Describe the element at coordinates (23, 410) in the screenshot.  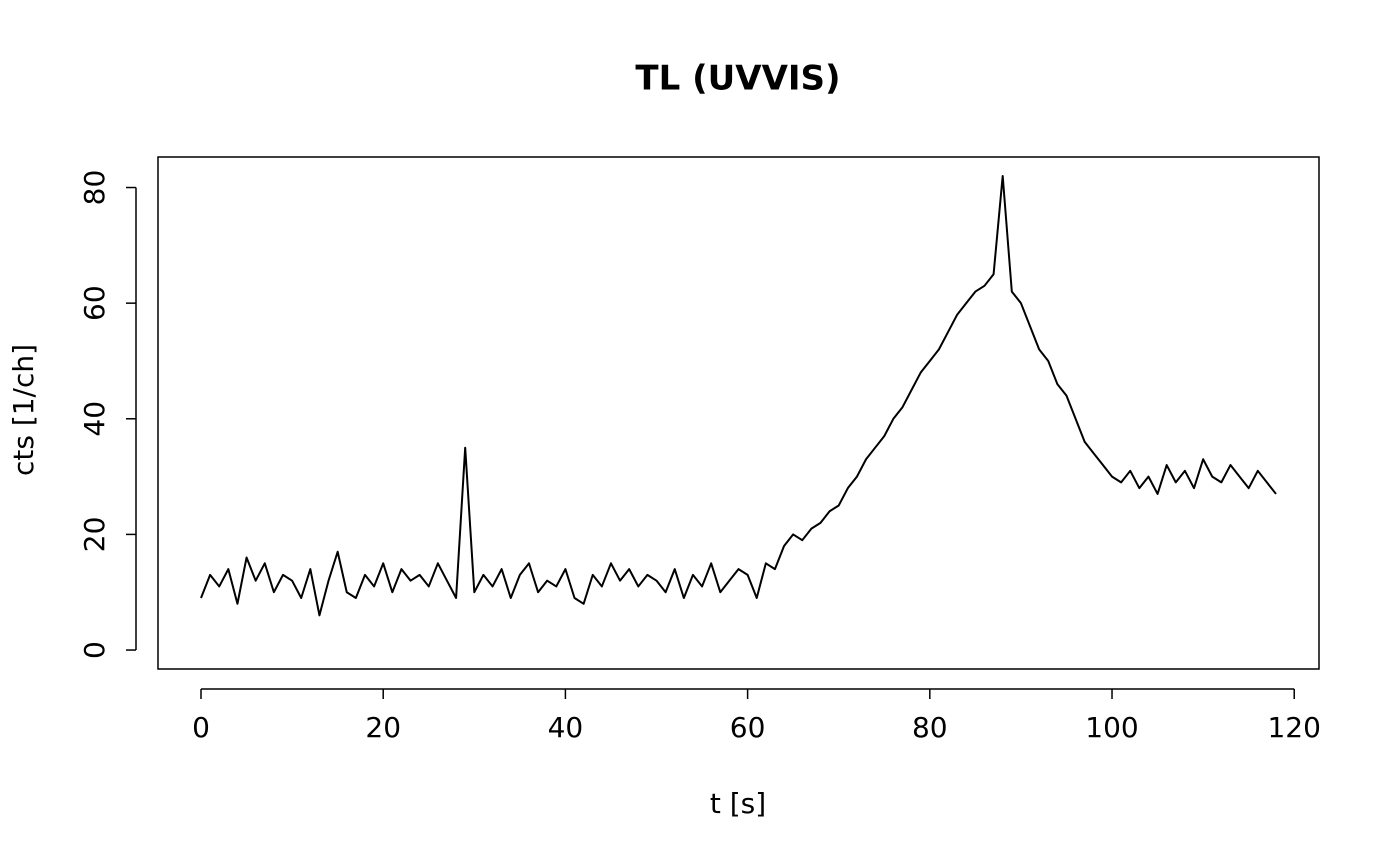
I see `y-axis-label: cts [1/ch]` at that location.